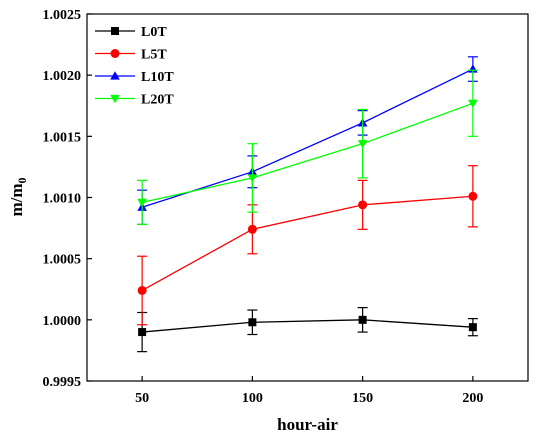 This screenshot has height=439, width=550. I want to click on y-axis-title-subscript: 0, so click(22, 180).